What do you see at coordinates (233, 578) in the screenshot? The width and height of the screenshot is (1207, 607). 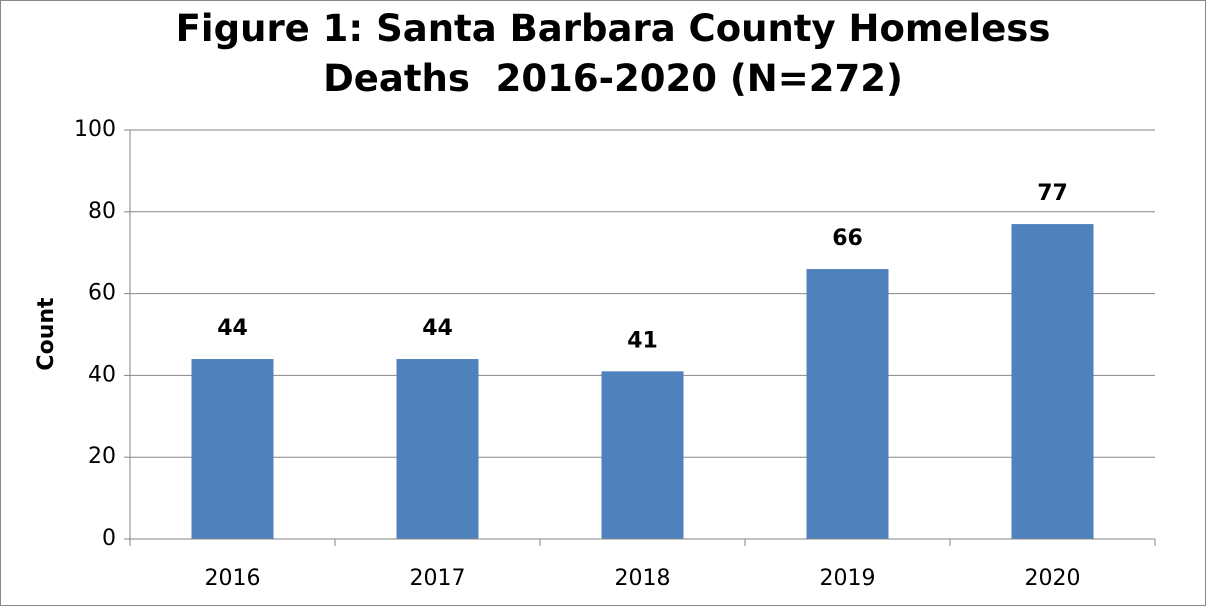 I see `x-tick-label: 2016` at bounding box center [233, 578].